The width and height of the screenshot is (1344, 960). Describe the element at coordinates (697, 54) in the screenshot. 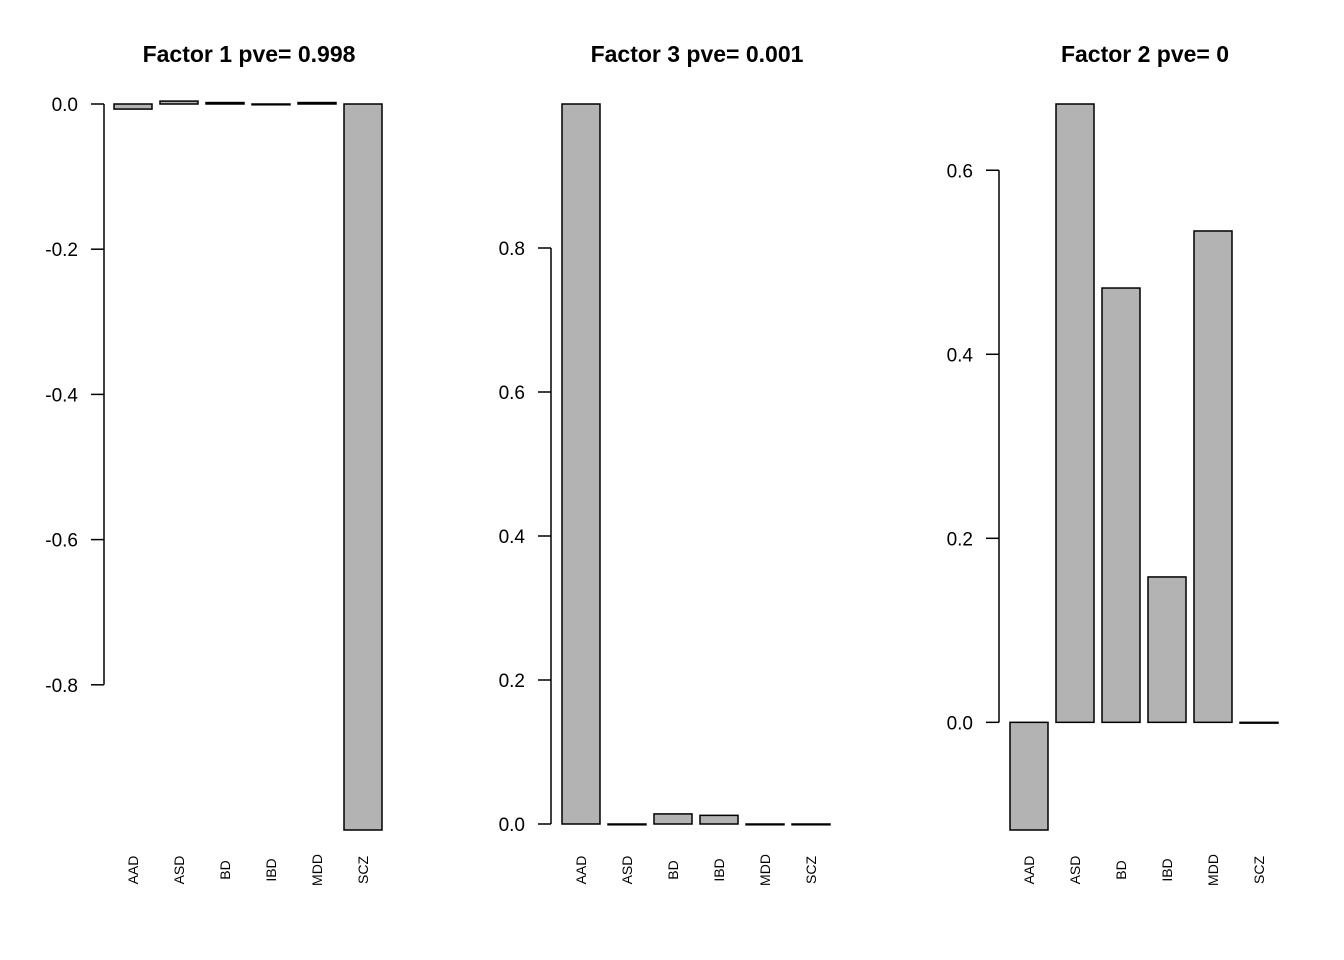

I see `chart-title: Factor 3 pve= 0.001` at that location.